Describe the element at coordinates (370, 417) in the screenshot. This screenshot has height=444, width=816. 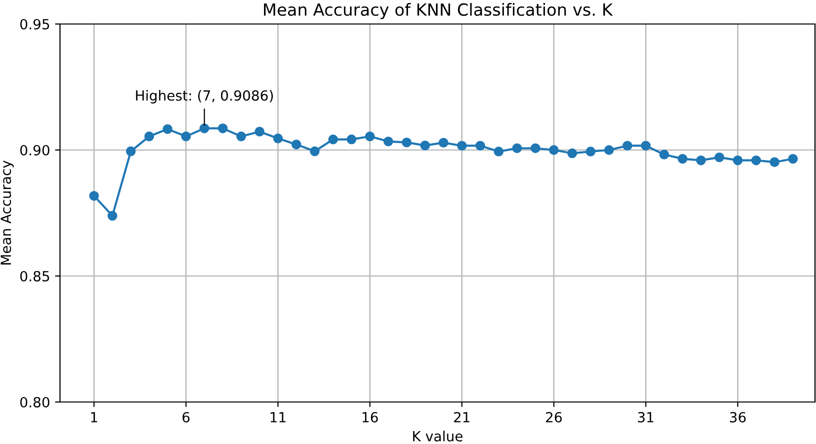
I see `x-tick-label: 16` at that location.